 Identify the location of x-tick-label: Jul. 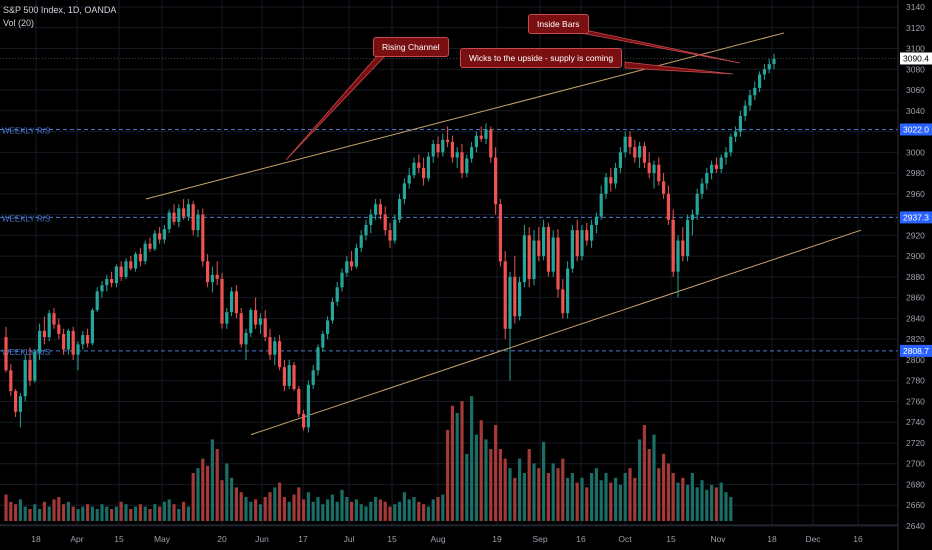
(349, 539).